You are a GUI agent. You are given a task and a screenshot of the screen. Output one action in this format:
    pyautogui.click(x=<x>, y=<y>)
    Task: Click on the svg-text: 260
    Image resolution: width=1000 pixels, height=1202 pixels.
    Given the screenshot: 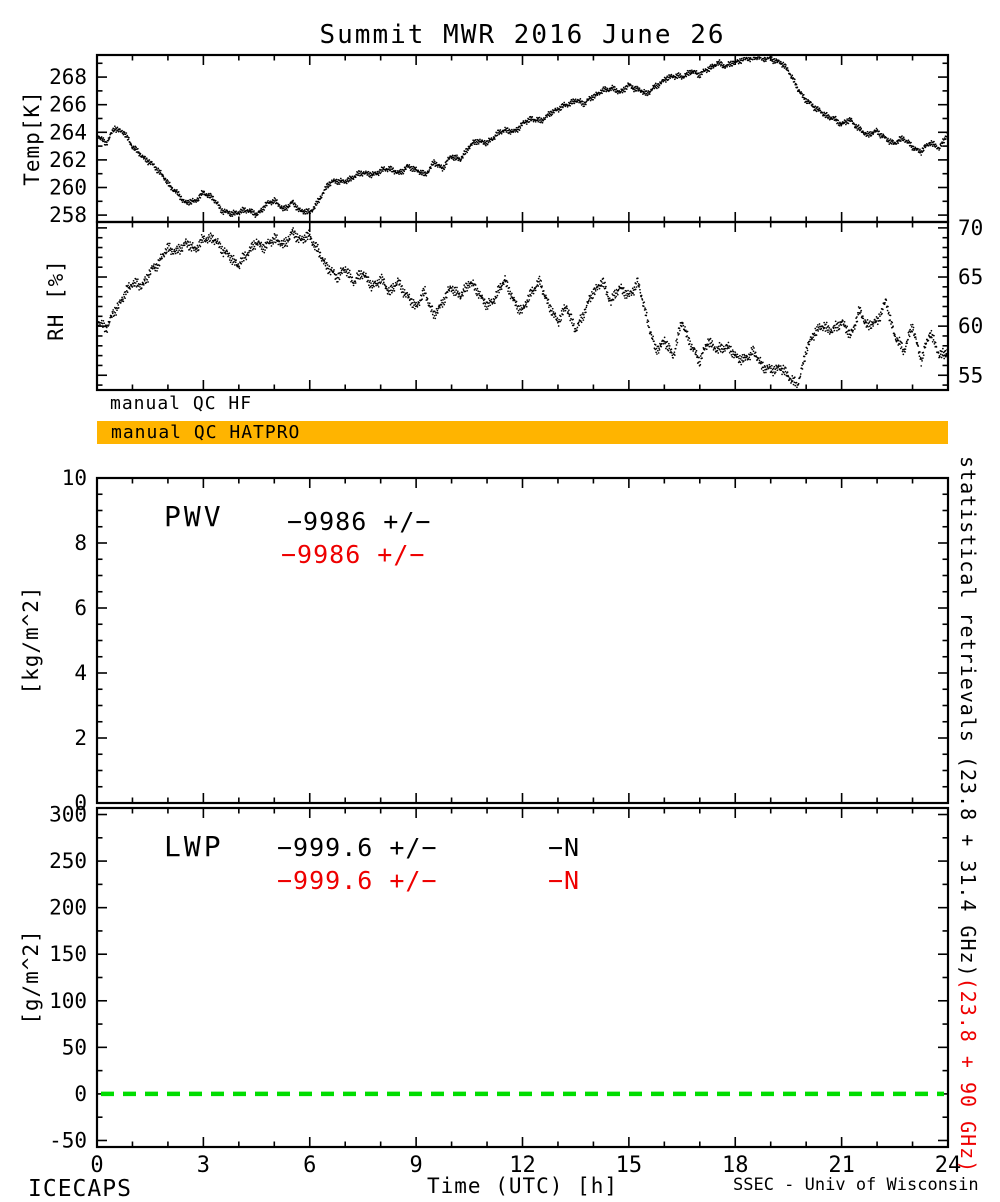 What is the action you would take?
    pyautogui.click(x=68, y=187)
    